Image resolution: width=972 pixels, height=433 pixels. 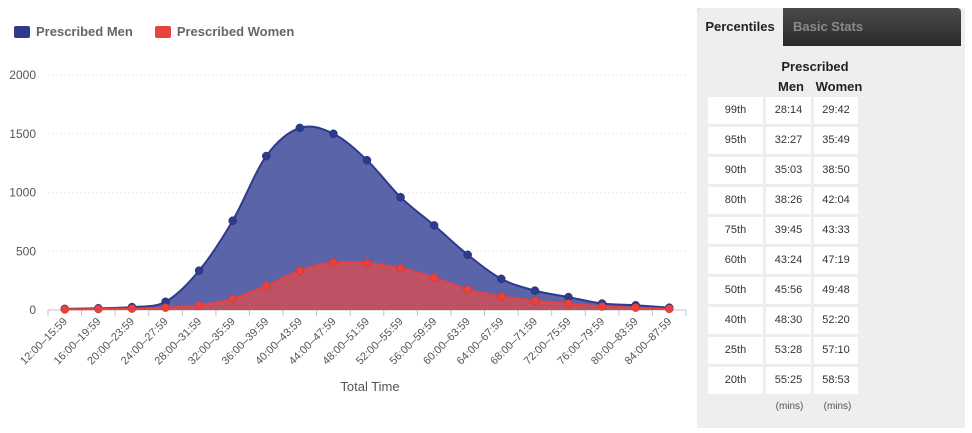 I want to click on percentile-cell: 20th, so click(x=735, y=380).